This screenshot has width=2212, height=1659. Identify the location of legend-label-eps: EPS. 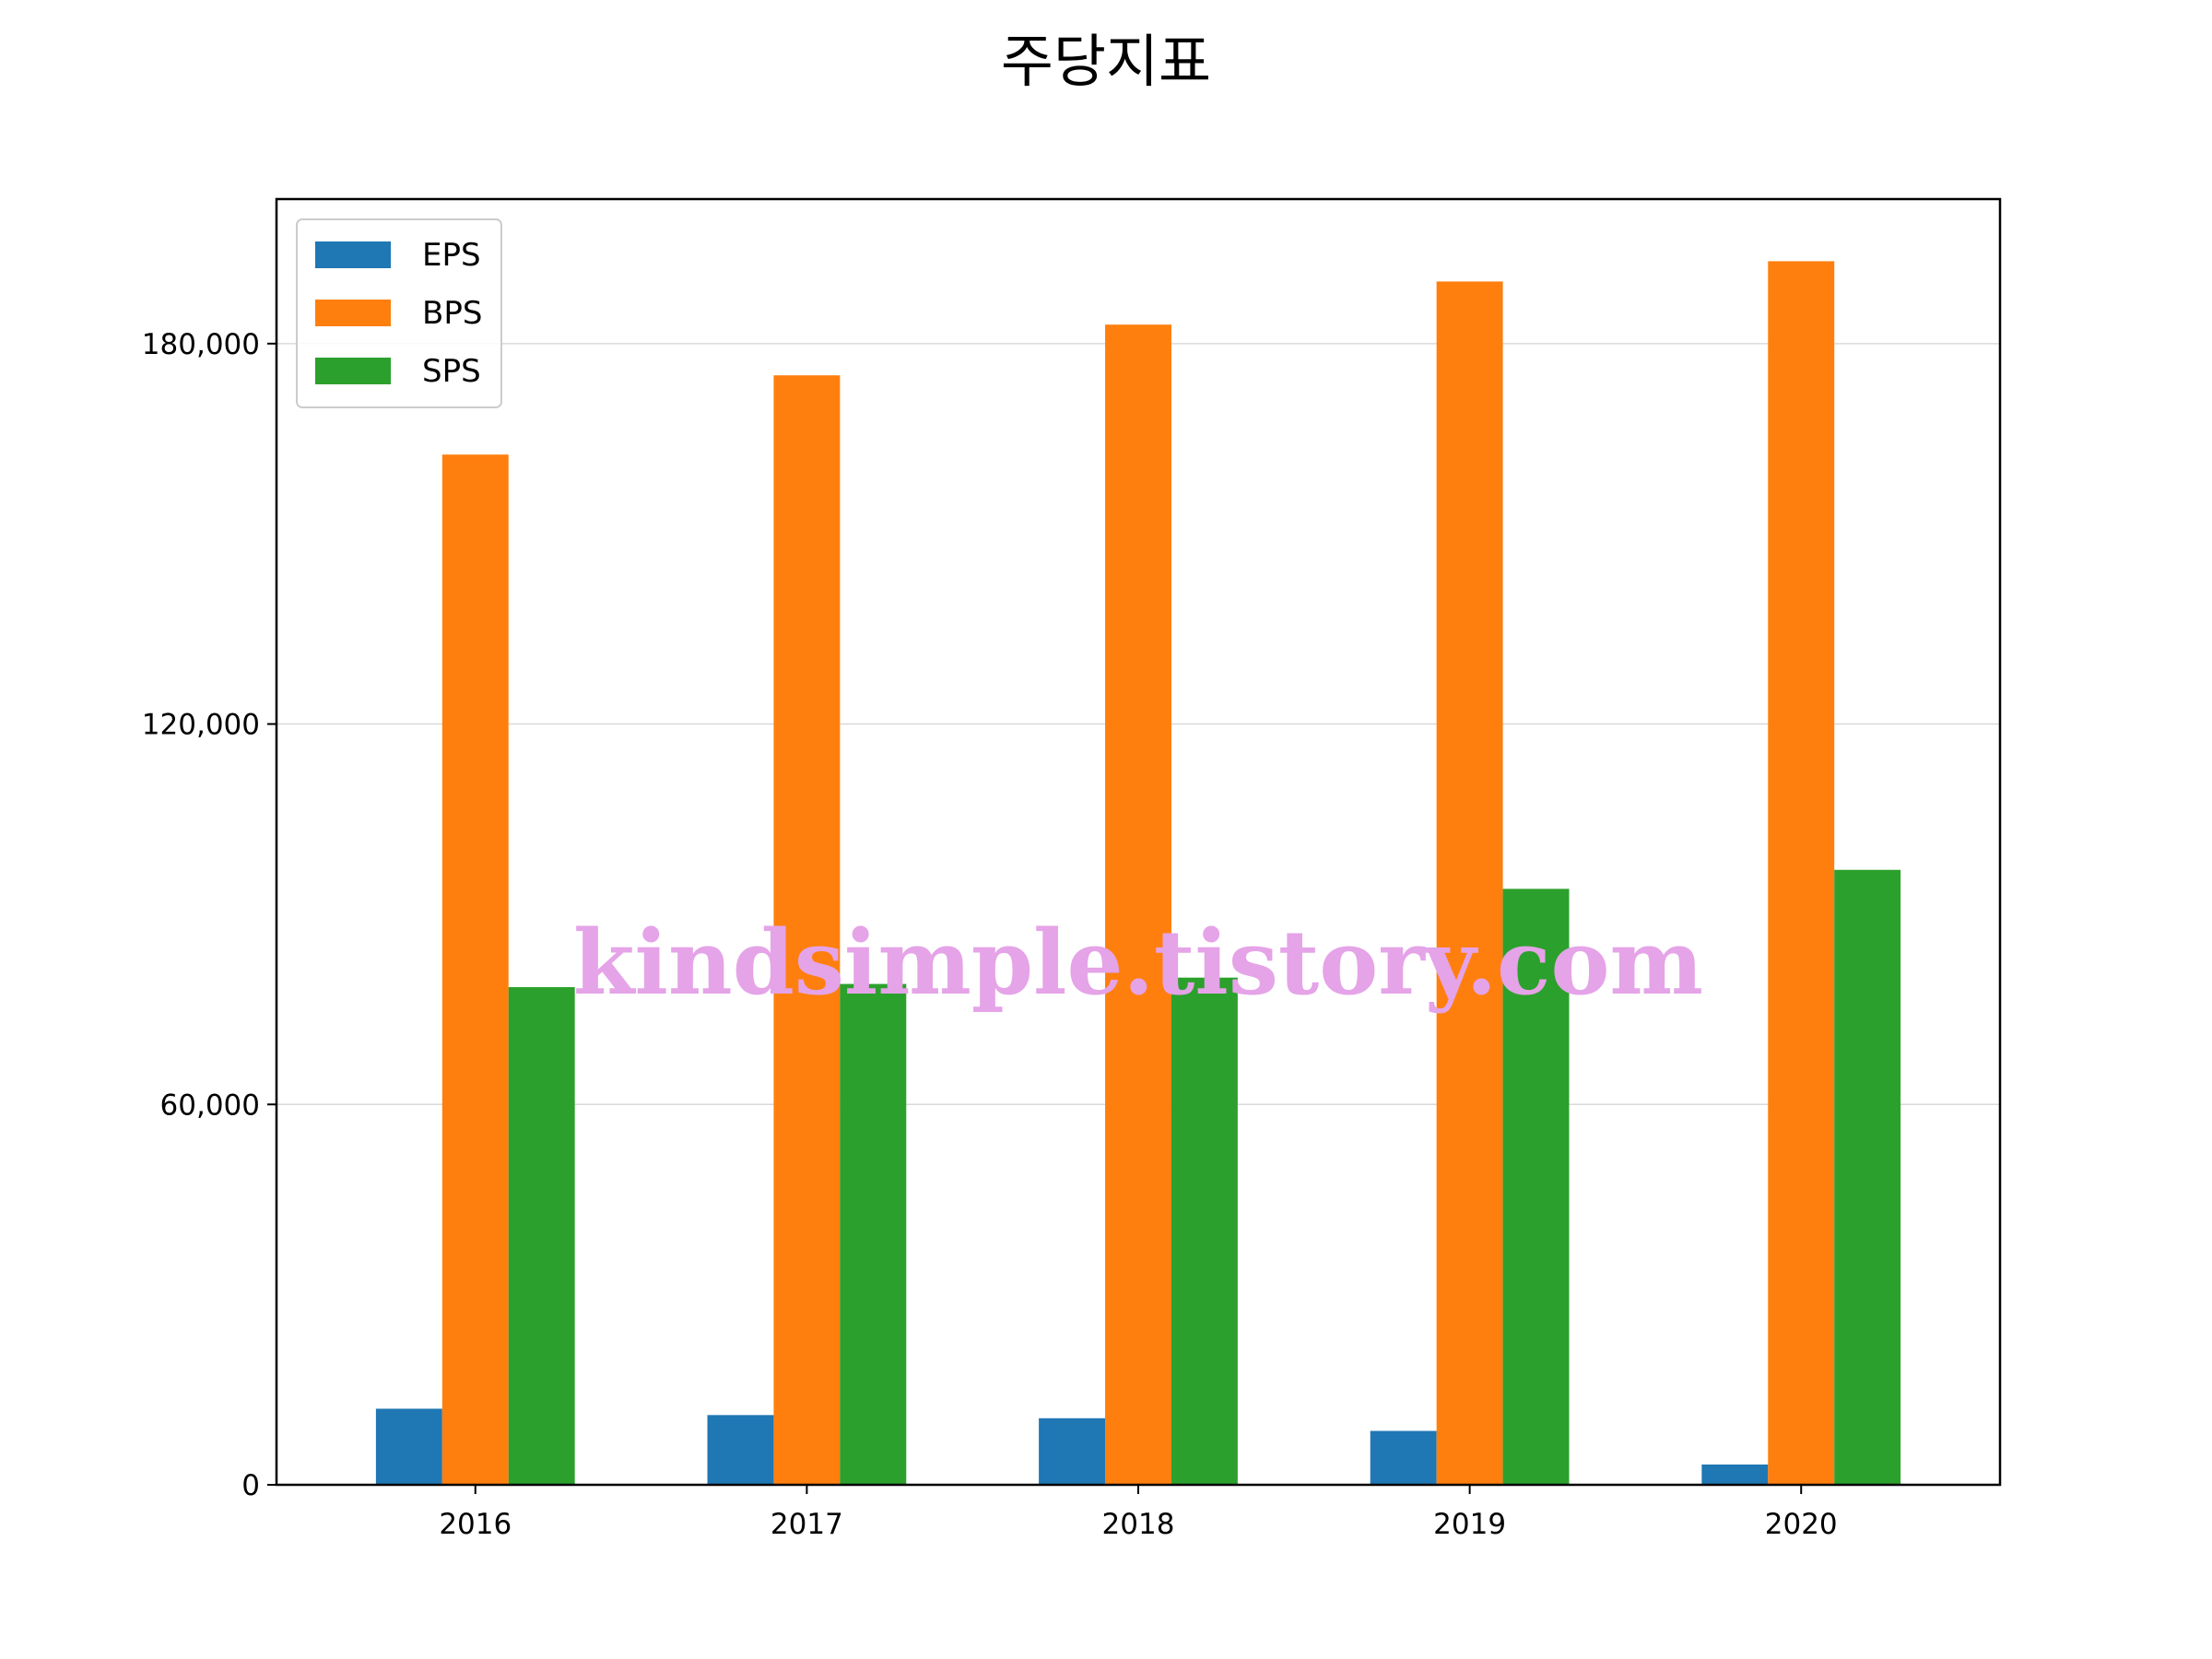
(451, 255).